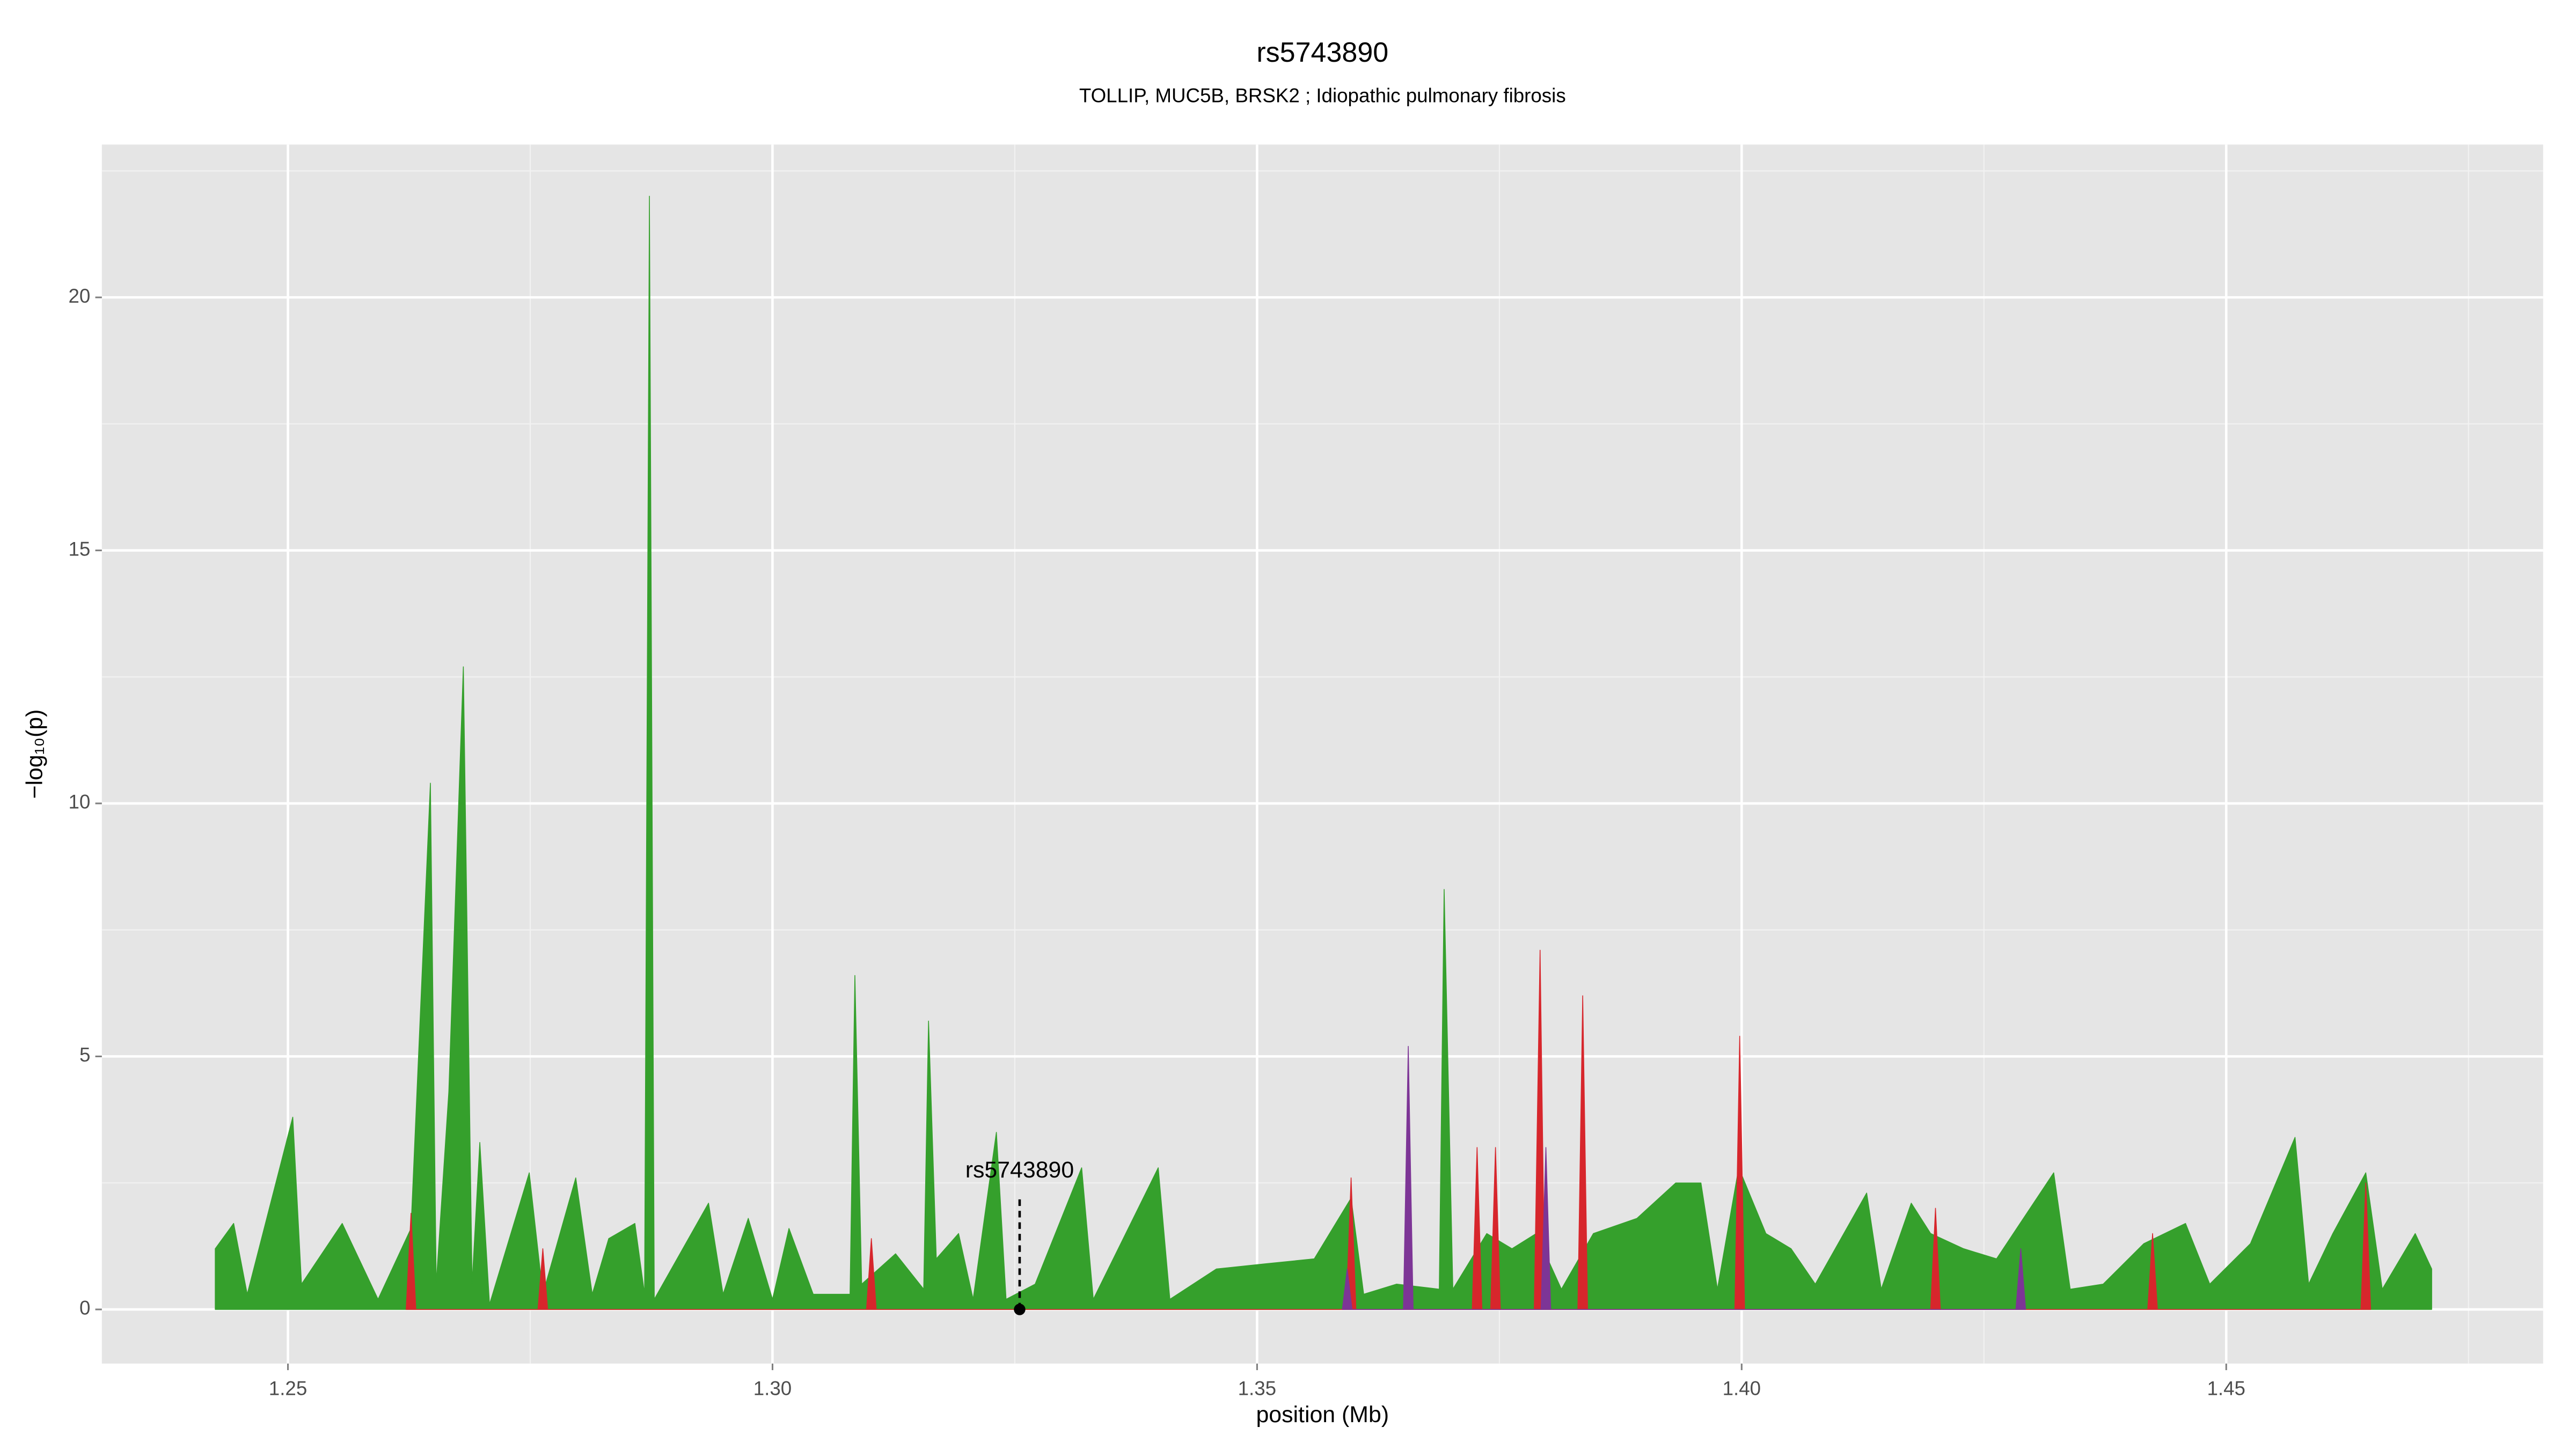  Describe the element at coordinates (80, 296) in the screenshot. I see `y-tick-label: 20` at that location.